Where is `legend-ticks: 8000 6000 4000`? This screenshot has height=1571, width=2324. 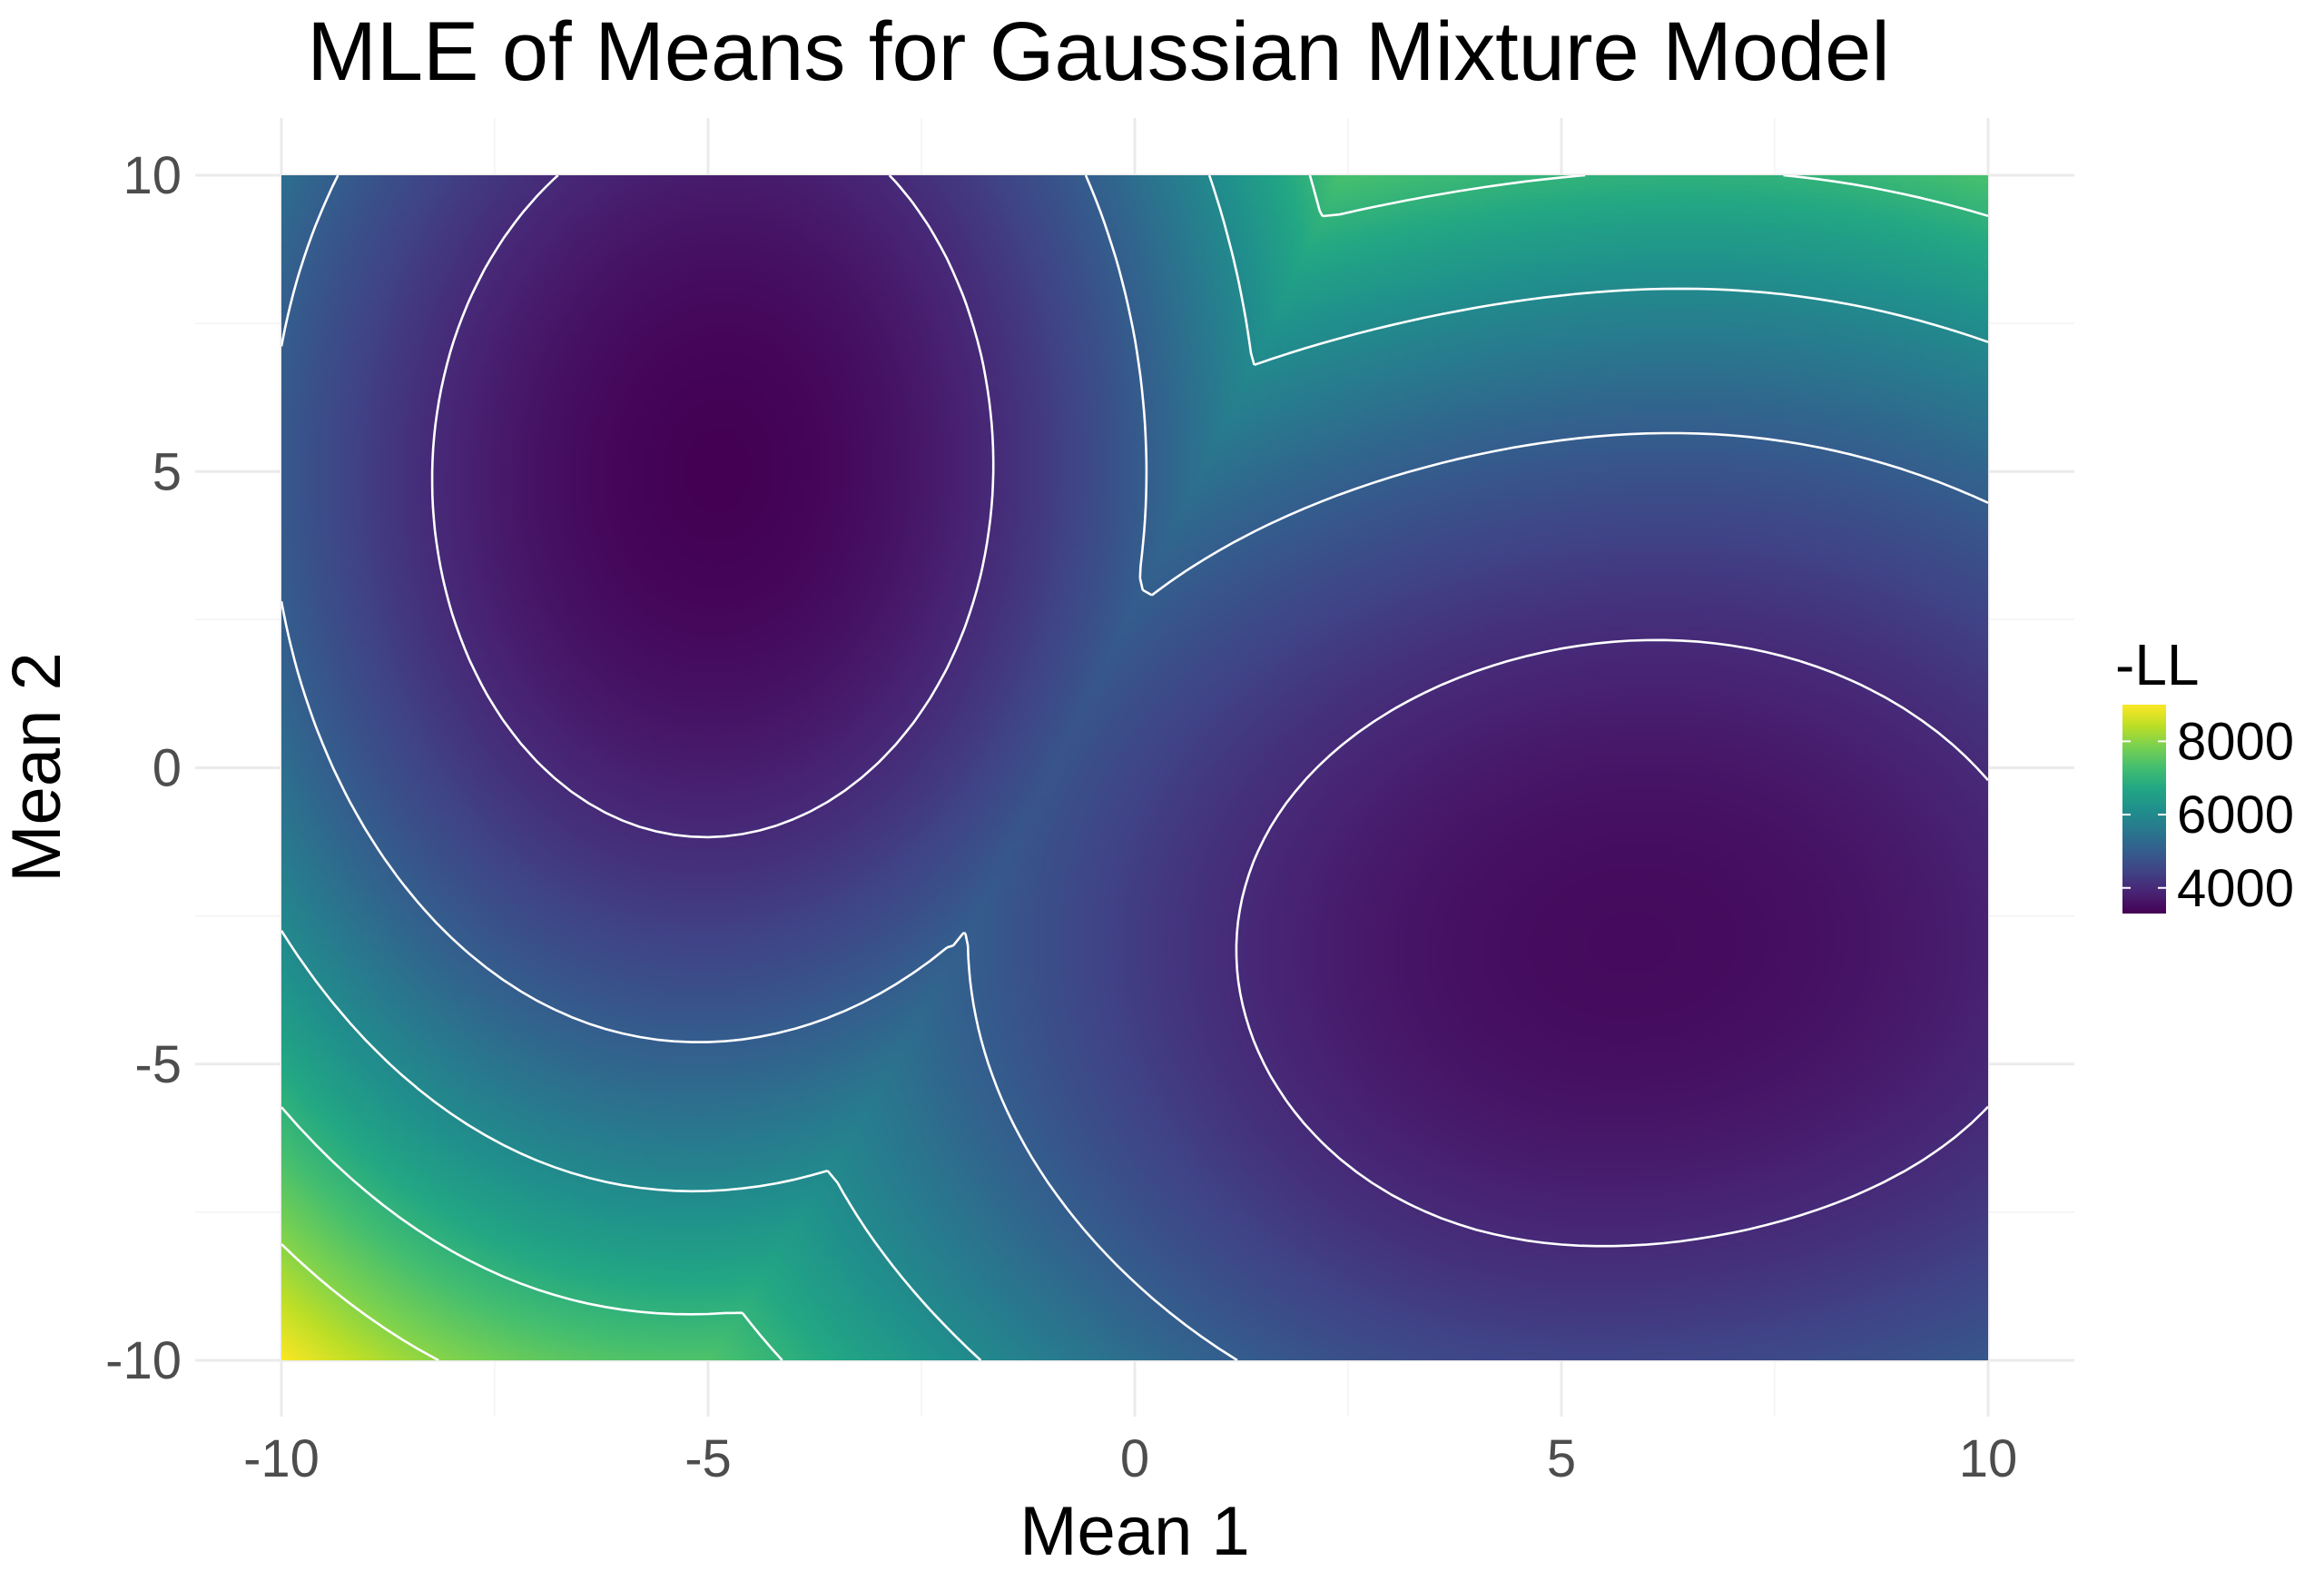 legend-ticks: 8000 6000 4000 is located at coordinates (2208, 815).